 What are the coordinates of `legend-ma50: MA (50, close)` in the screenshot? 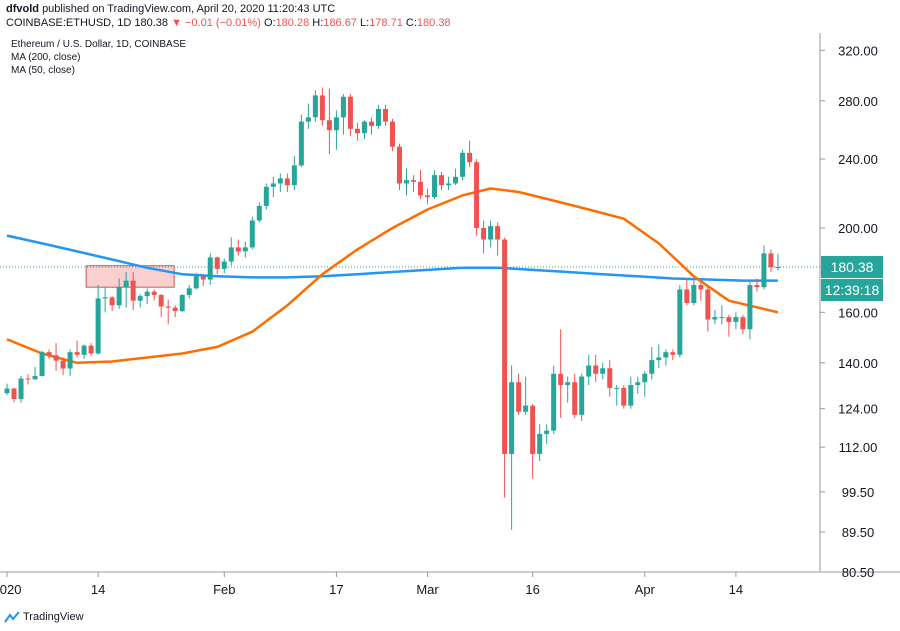 It's located at (43, 70).